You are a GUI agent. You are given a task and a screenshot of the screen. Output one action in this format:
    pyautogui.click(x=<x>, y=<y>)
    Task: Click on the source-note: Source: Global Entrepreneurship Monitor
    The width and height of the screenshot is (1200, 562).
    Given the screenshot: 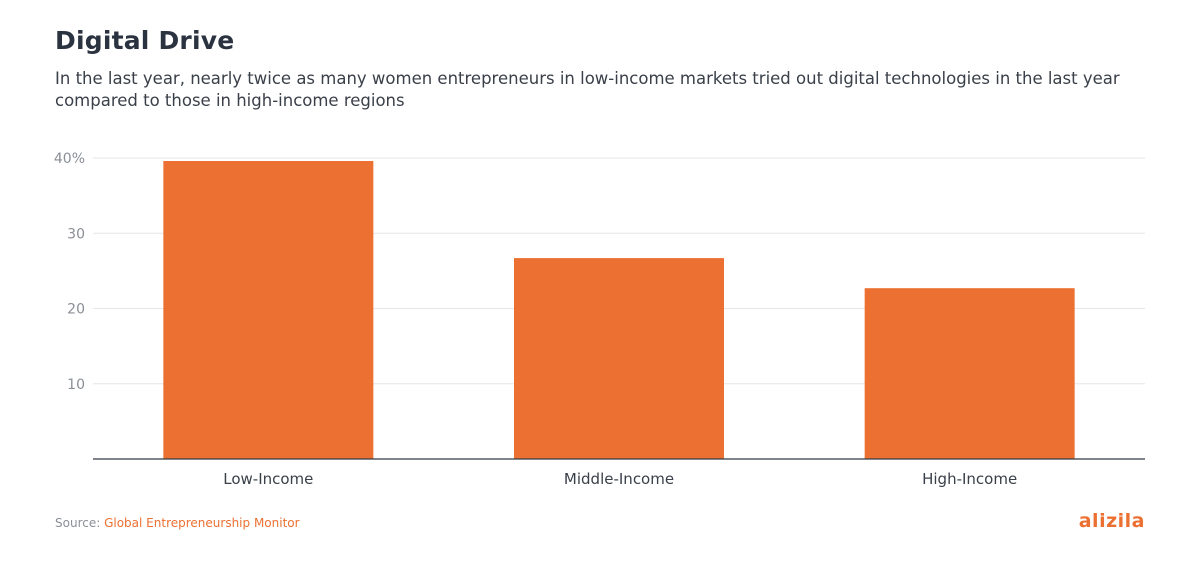 What is the action you would take?
    pyautogui.click(x=177, y=523)
    